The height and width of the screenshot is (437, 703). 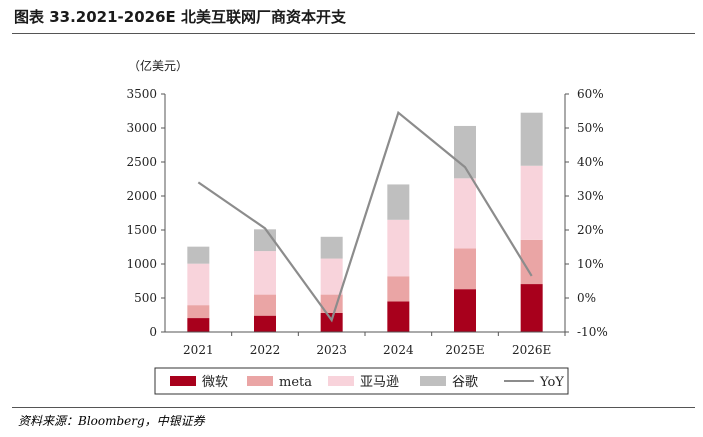 I want to click on legend-label: 亚马逊, so click(x=379, y=382).